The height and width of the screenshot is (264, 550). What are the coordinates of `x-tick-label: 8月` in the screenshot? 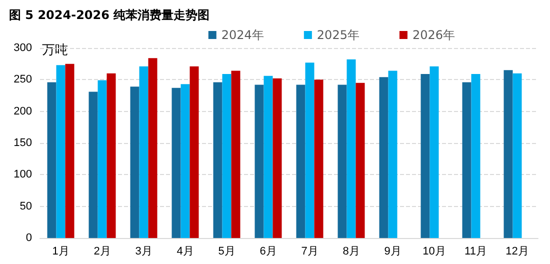 It's located at (351, 252).